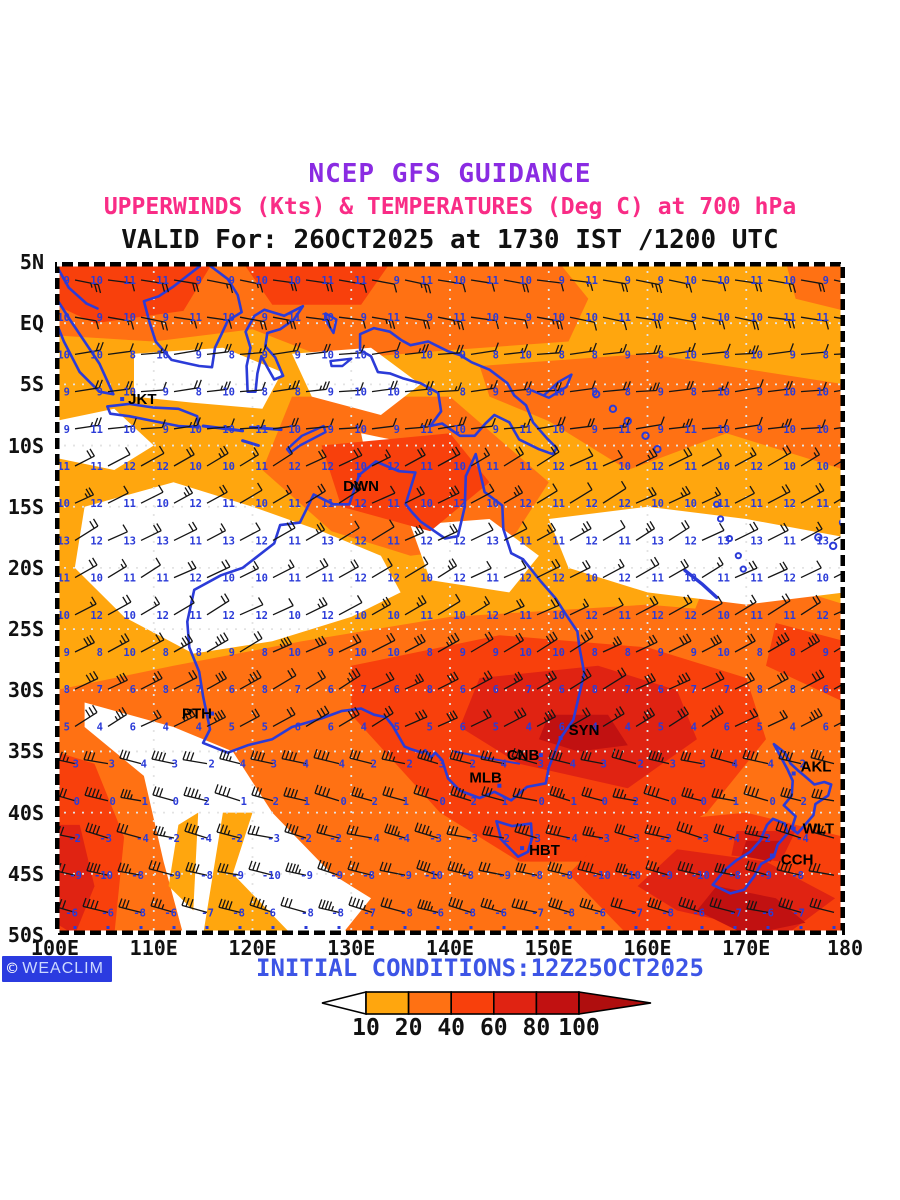  Describe the element at coordinates (648, 834) in the screenshot. I see `wind-barb: -3` at that location.